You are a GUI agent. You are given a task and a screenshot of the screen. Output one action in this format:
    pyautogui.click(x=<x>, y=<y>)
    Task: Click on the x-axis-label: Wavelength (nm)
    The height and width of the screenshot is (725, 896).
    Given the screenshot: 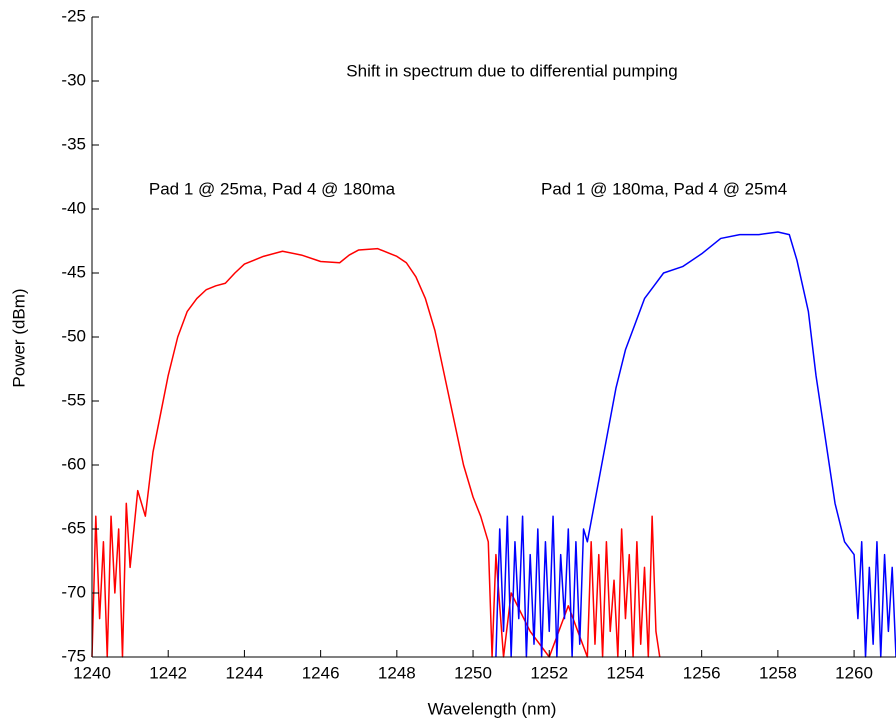 What is the action you would take?
    pyautogui.click(x=492, y=708)
    